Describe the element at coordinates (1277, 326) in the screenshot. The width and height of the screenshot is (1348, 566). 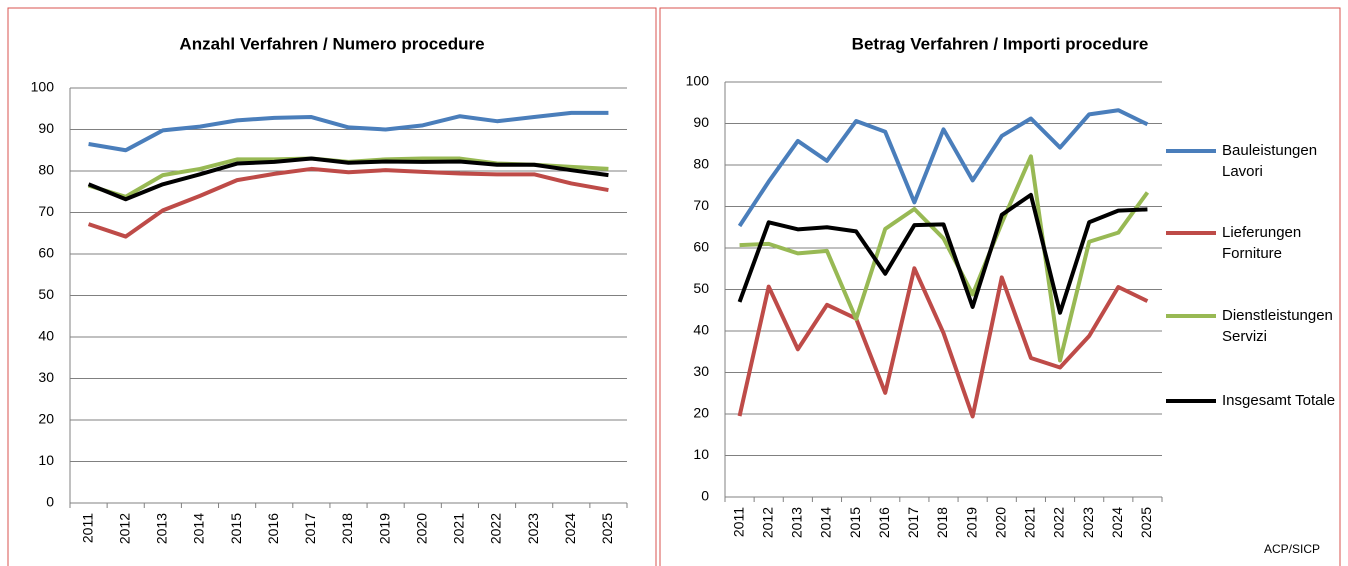
I see `legend-label: Dienstleistungen Servizi` at that location.